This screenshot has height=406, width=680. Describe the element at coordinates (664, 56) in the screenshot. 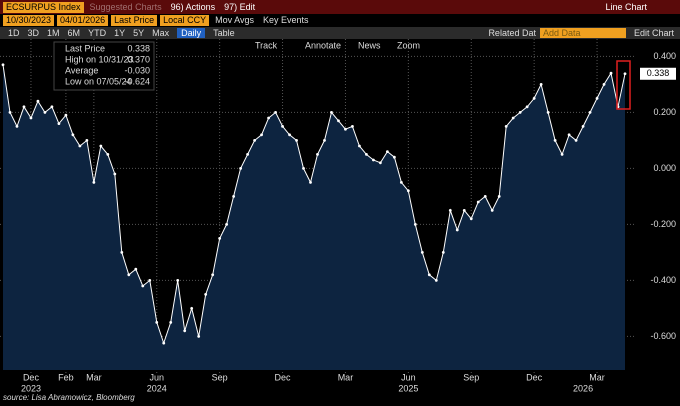

I see `y-tick-label: 0.400` at that location.